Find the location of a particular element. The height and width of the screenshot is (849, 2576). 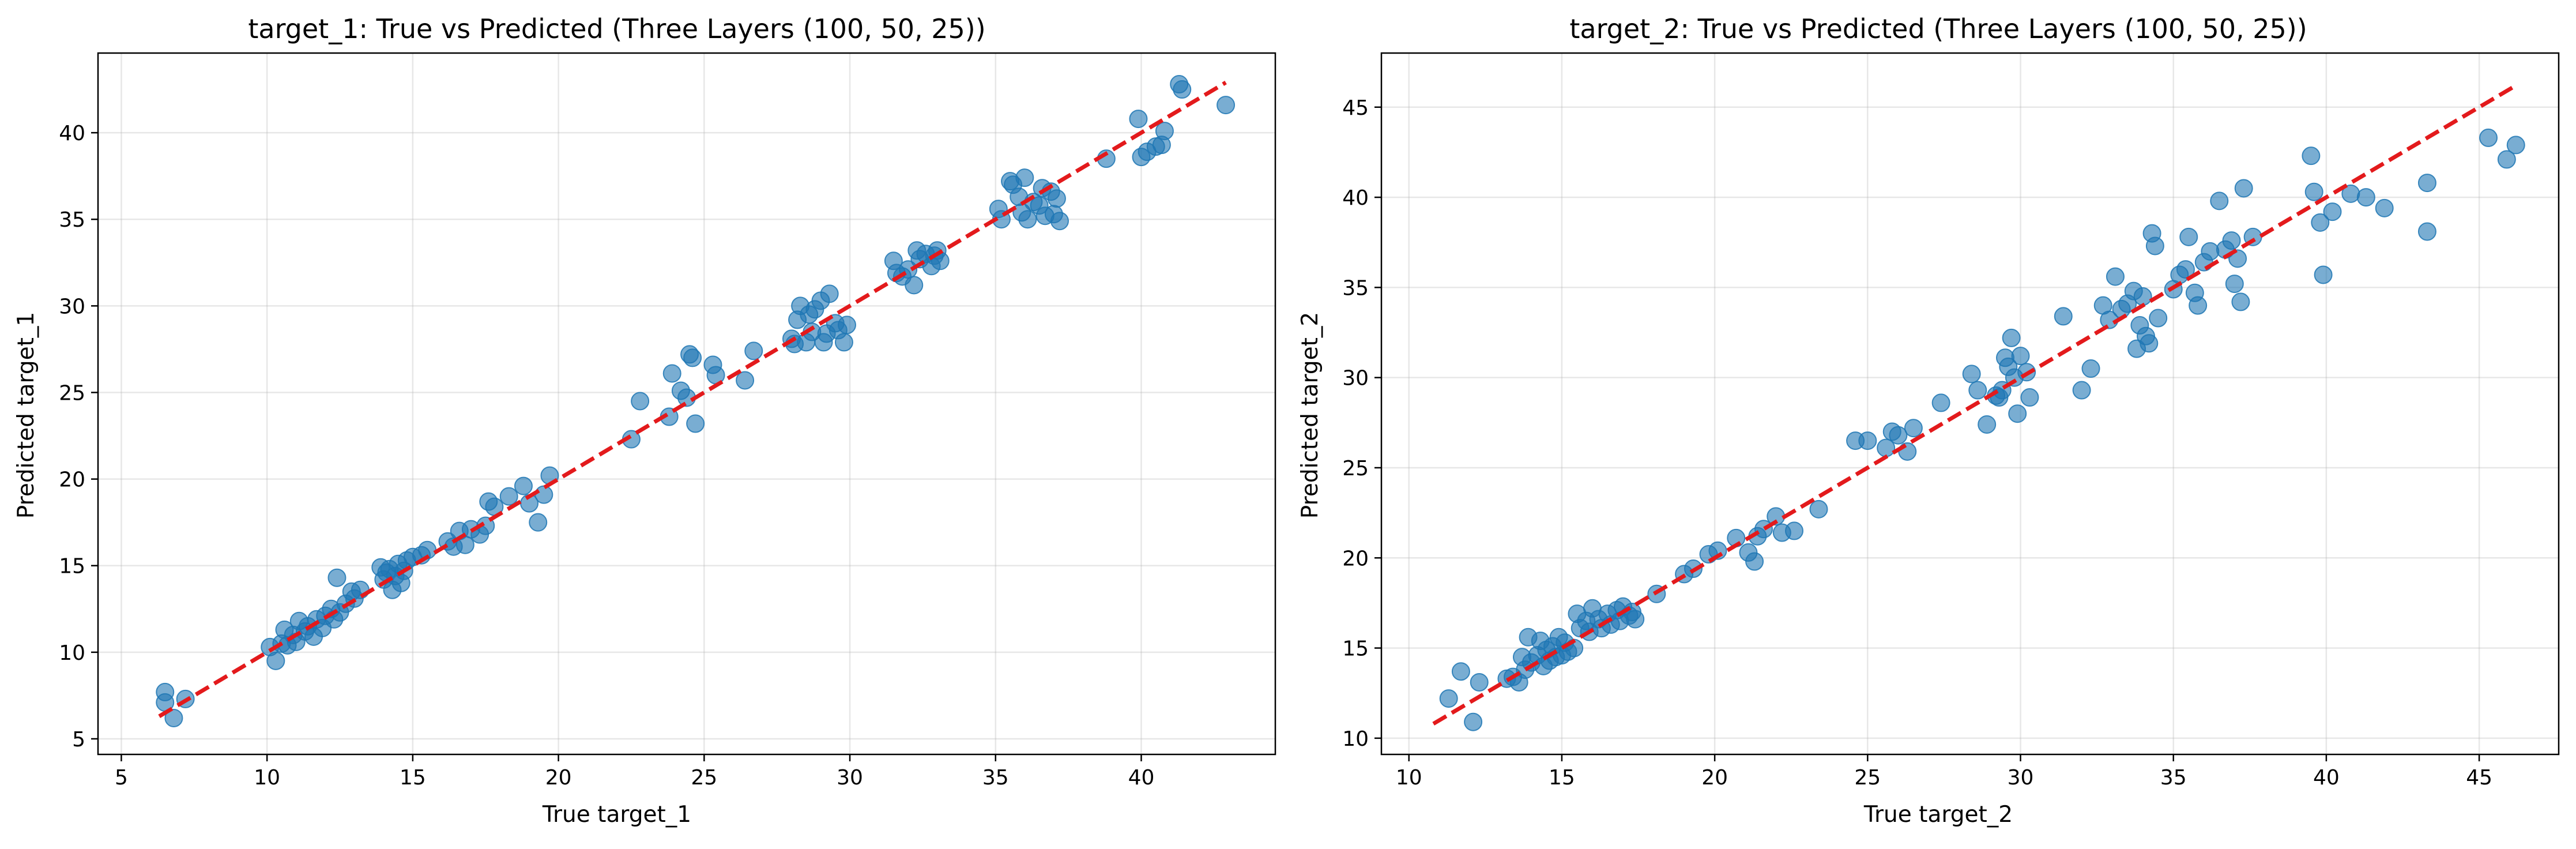

y-axis-label: Predicted target_2 is located at coordinates (1310, 415).